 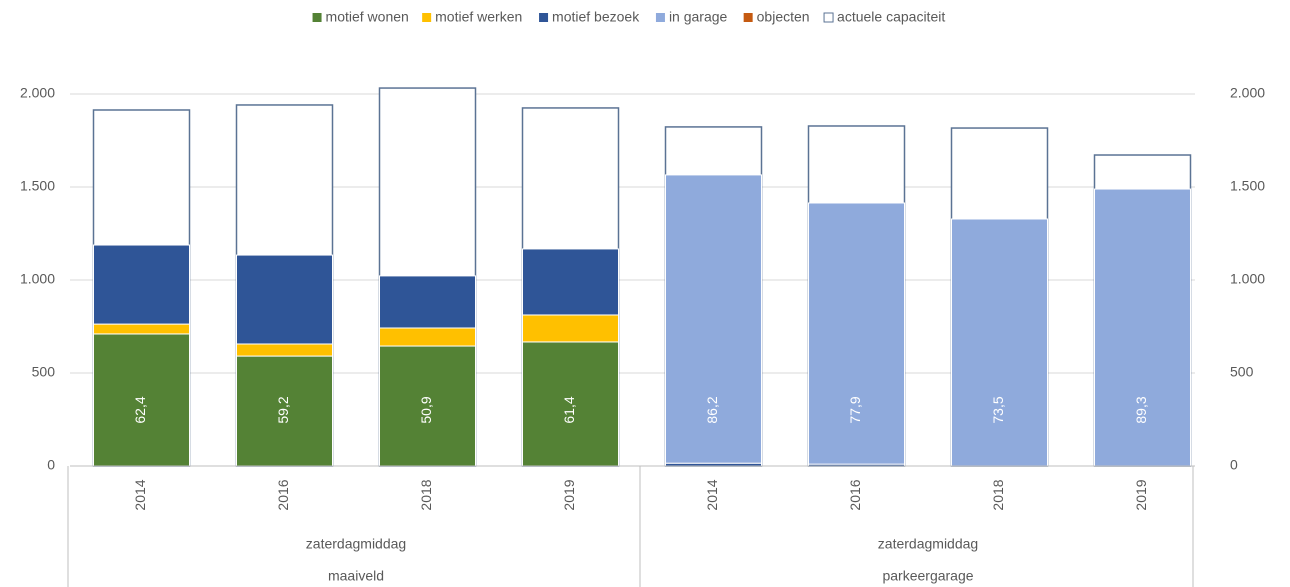 I want to click on y-tick-label: 1.000, so click(x=37, y=279).